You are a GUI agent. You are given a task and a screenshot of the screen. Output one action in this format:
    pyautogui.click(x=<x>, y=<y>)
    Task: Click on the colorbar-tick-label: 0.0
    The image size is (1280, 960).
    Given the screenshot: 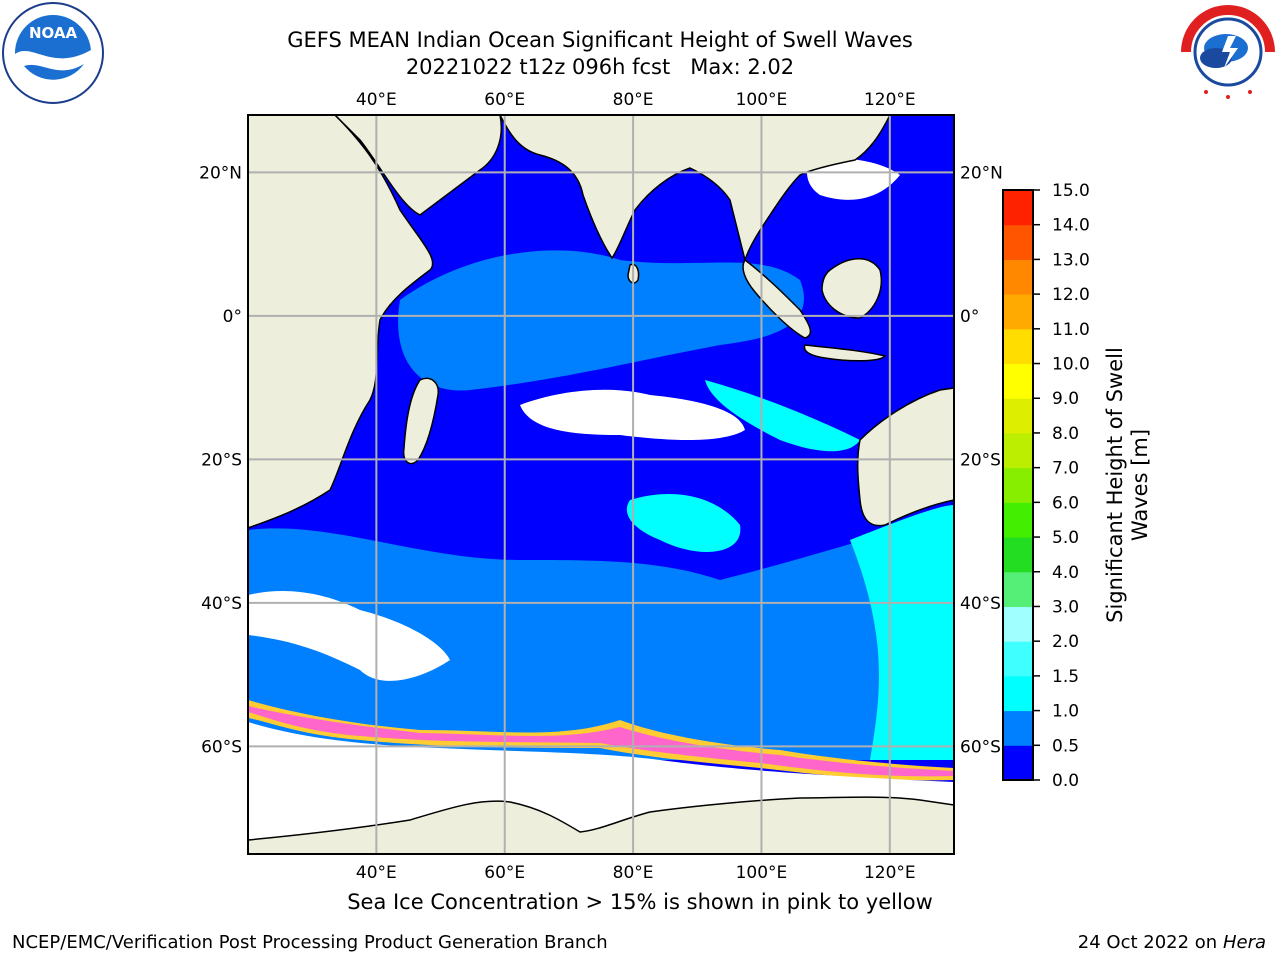 What is the action you would take?
    pyautogui.click(x=1065, y=781)
    